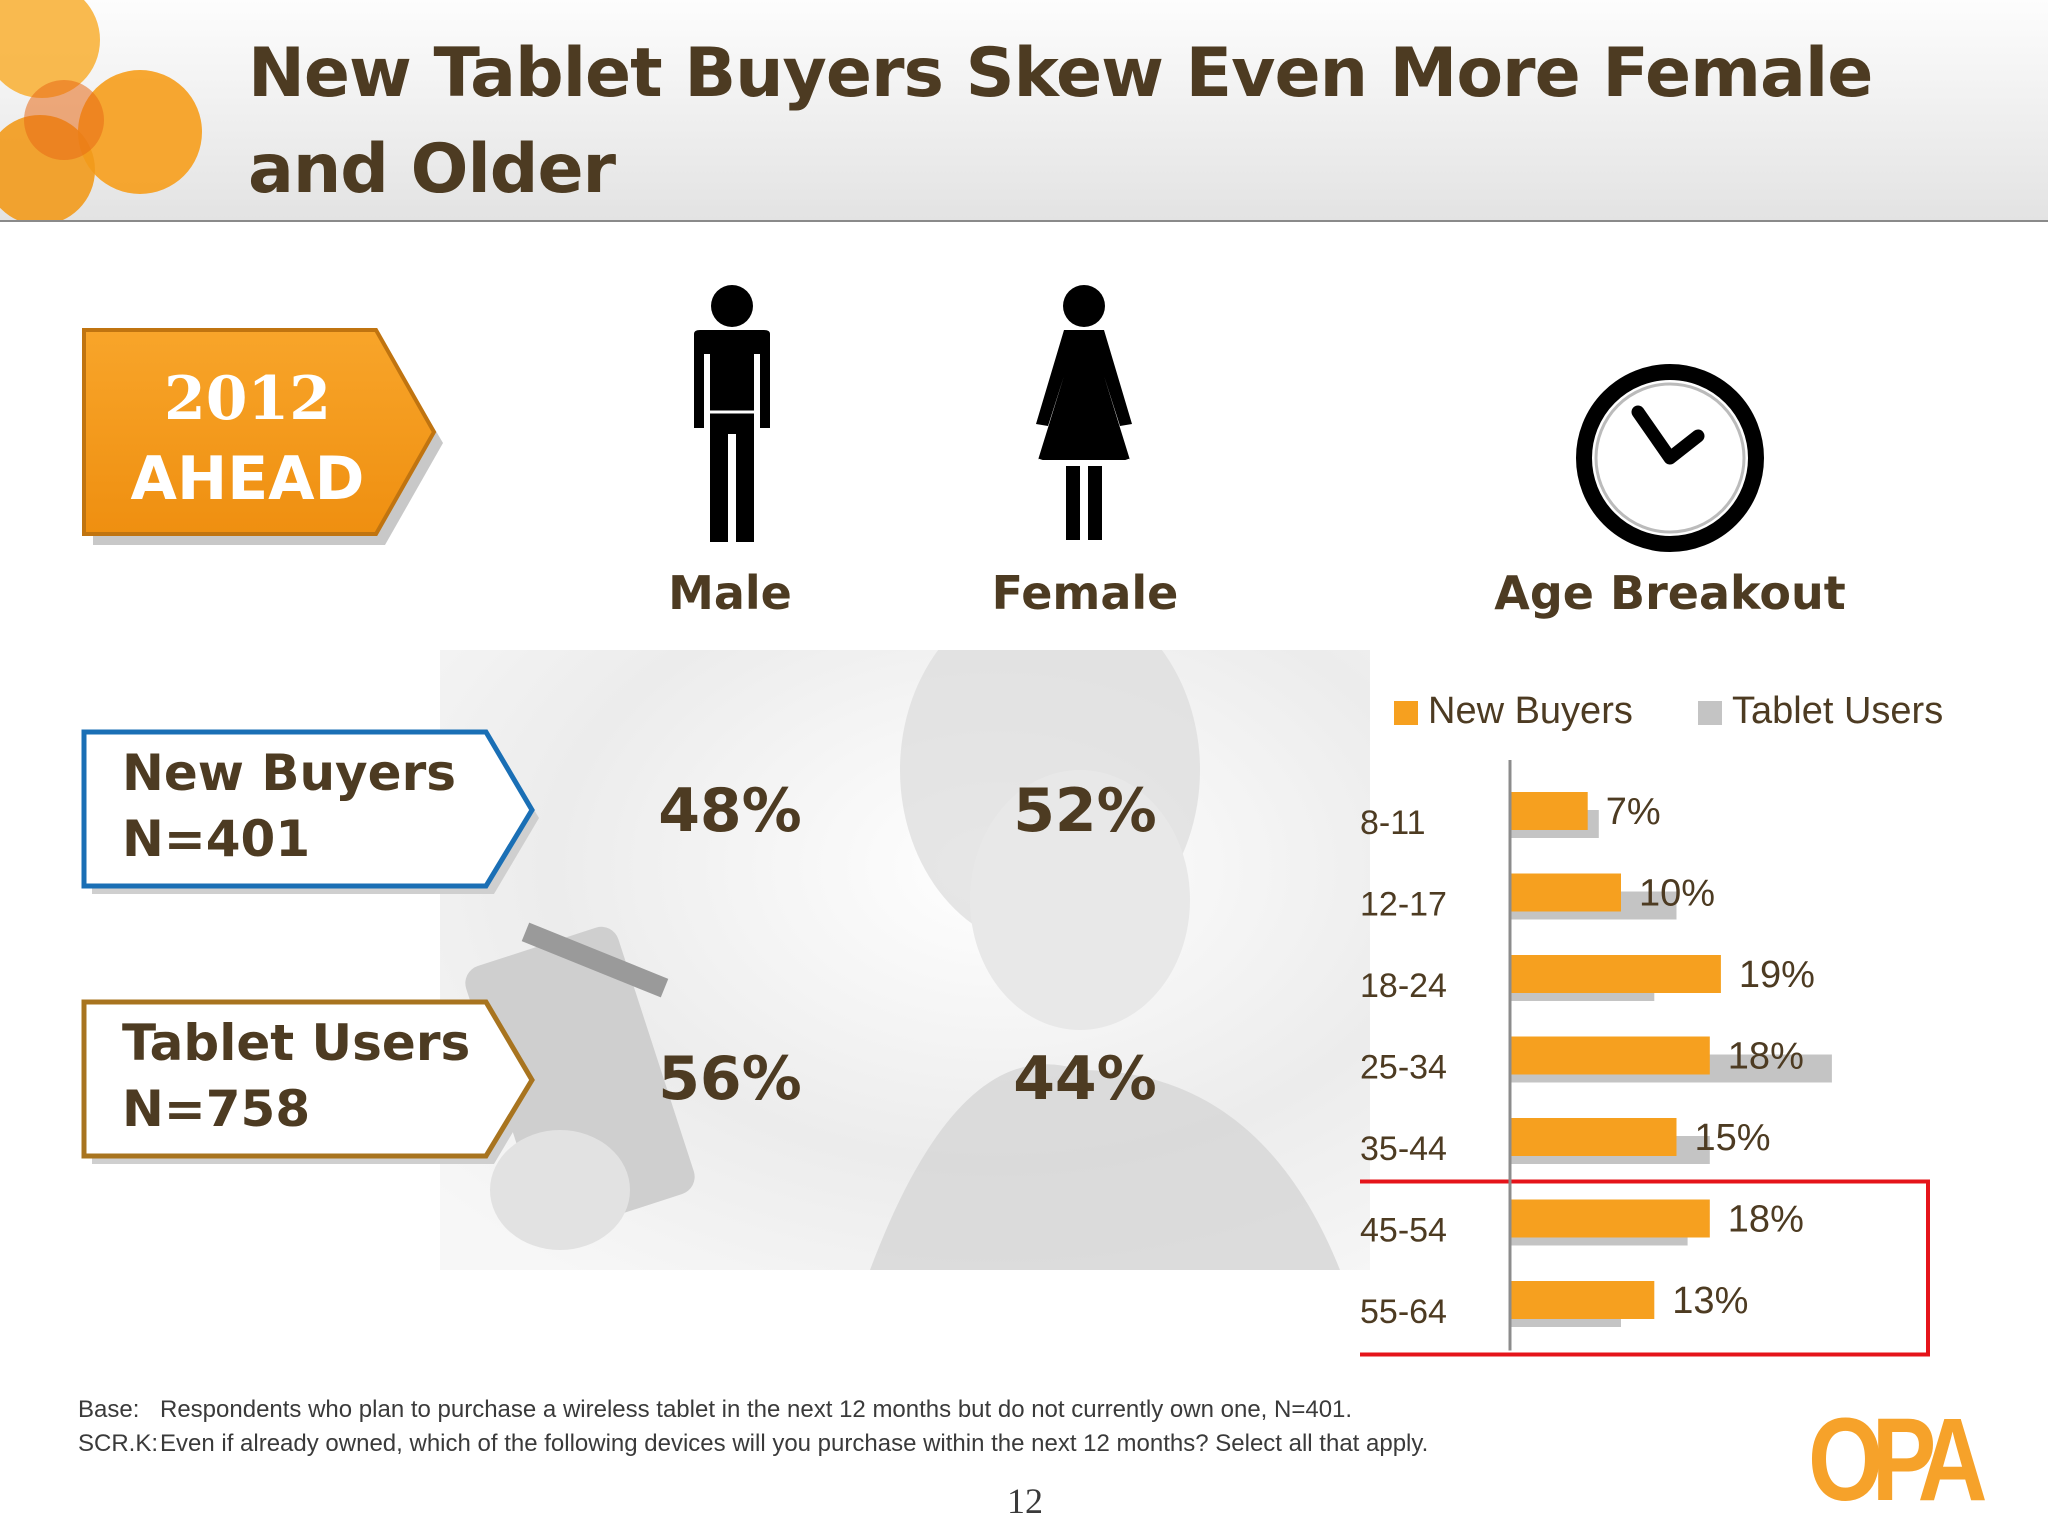 This screenshot has width=2048, height=1536. I want to click on age-label-8-11: 8-11, so click(1393, 823).